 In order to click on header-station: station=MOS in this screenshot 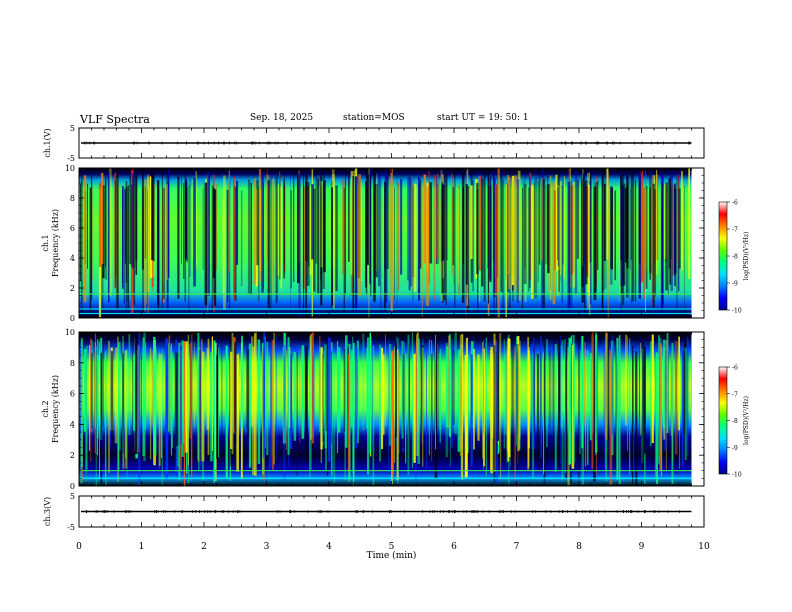, I will do `click(374, 118)`.